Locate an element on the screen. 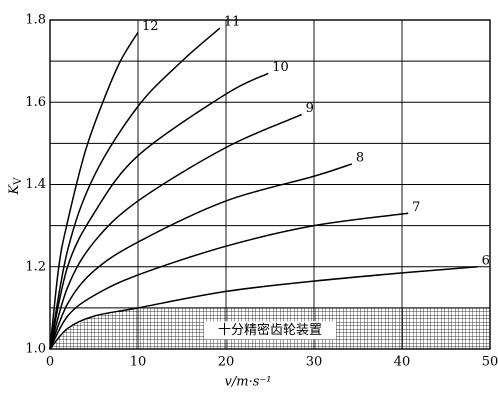 The width and height of the screenshot is (498, 411). x-axis-label: v/m·s⁻¹ is located at coordinates (248, 382).